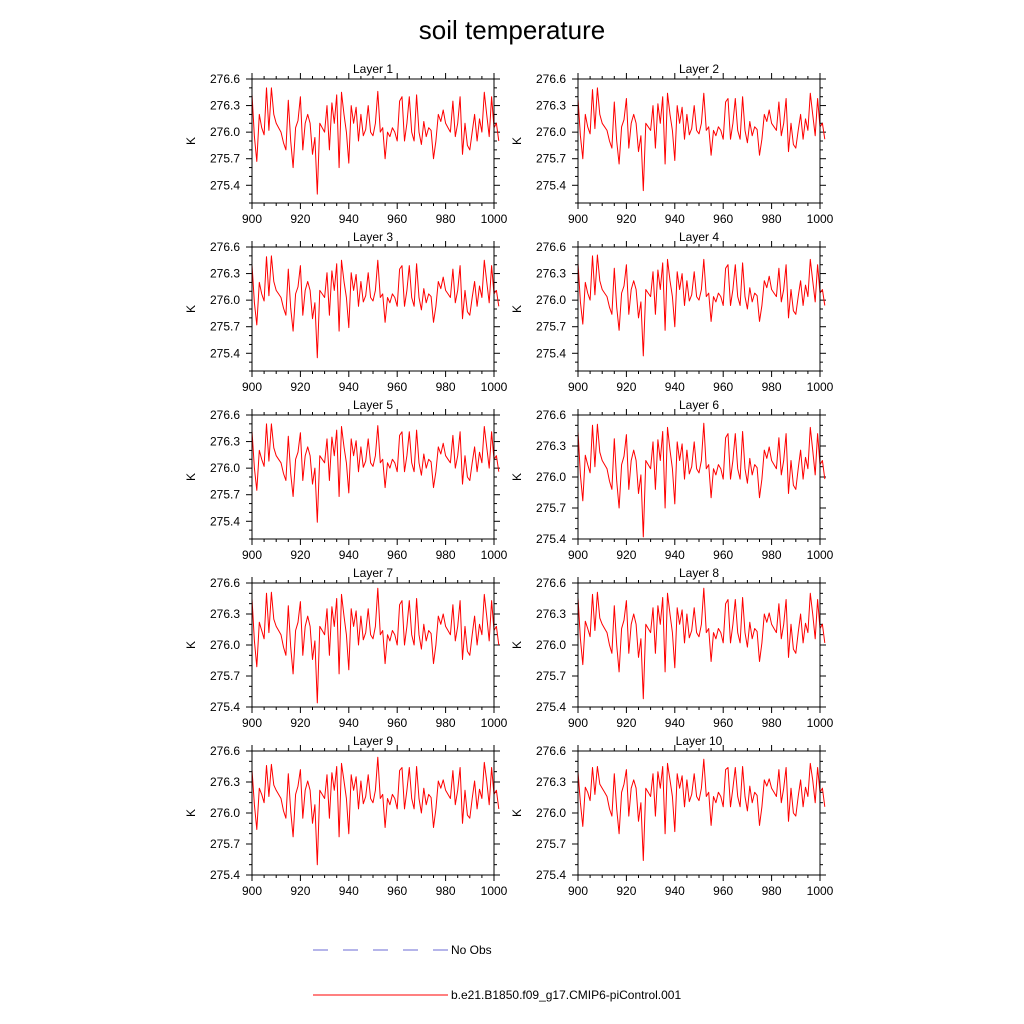  What do you see at coordinates (373, 237) in the screenshot?
I see `panel-title-layer-3: Layer 3` at bounding box center [373, 237].